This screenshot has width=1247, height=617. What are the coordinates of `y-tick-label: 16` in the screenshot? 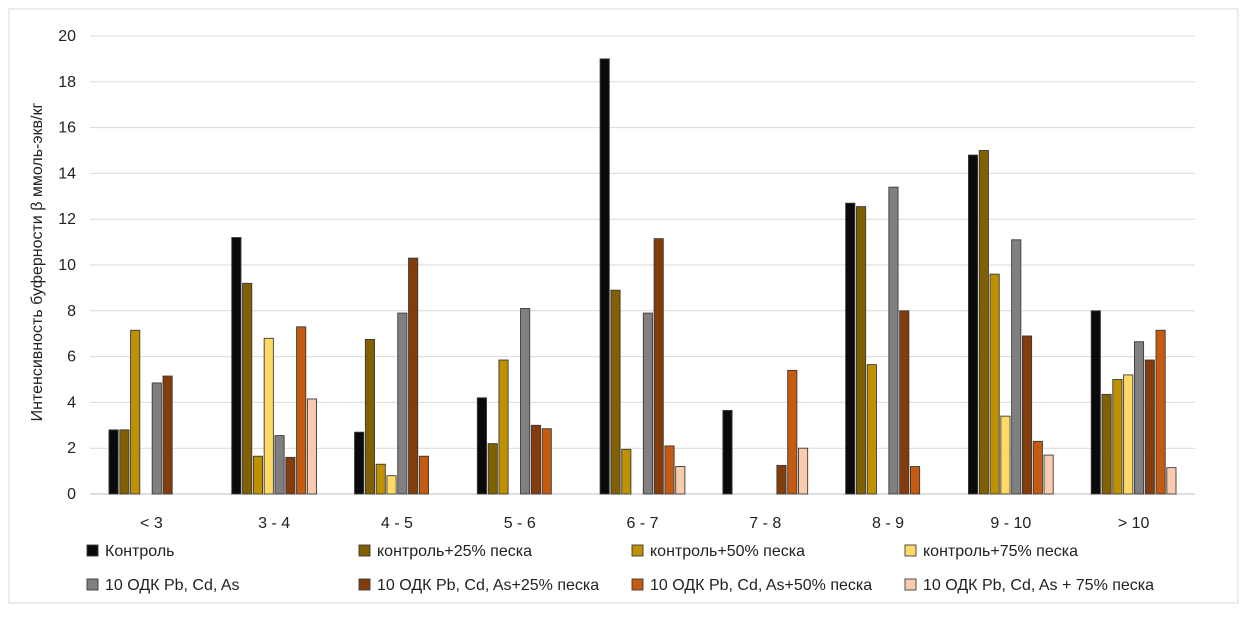 It's located at (67, 128).